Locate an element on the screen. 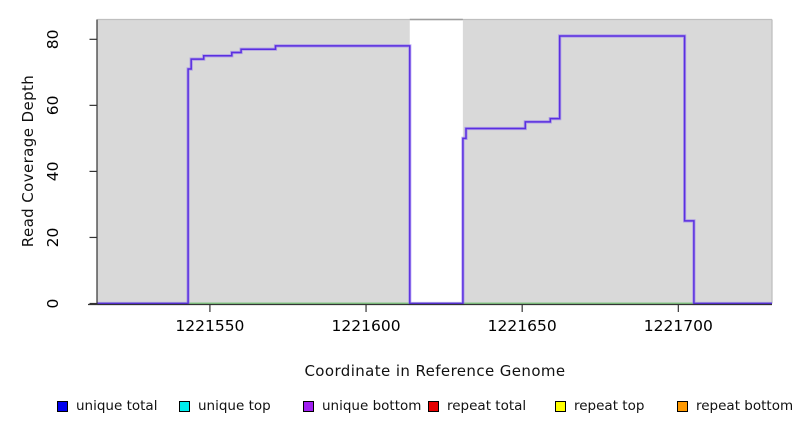 This screenshot has height=432, width=792. legend-item-unique-total: unique total is located at coordinates (107, 406).